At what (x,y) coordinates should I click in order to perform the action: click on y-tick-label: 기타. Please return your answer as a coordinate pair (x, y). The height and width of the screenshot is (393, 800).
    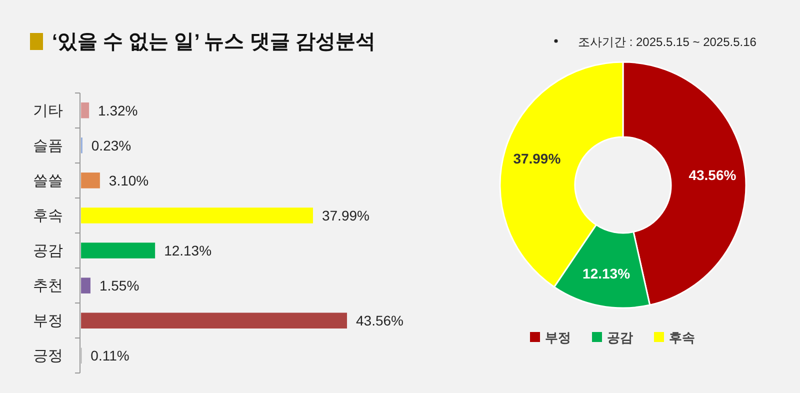
    Looking at the image, I should click on (48, 111).